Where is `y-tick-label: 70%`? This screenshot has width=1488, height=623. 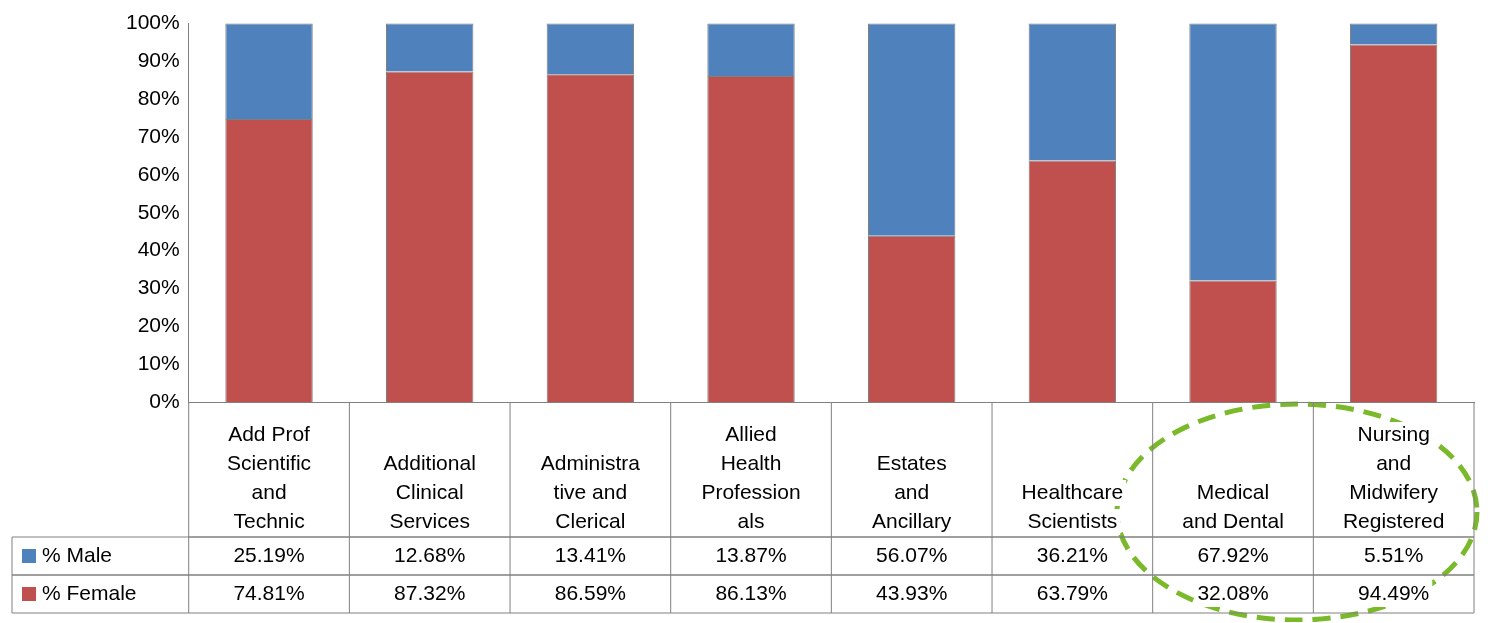
y-tick-label: 70% is located at coordinates (158, 135).